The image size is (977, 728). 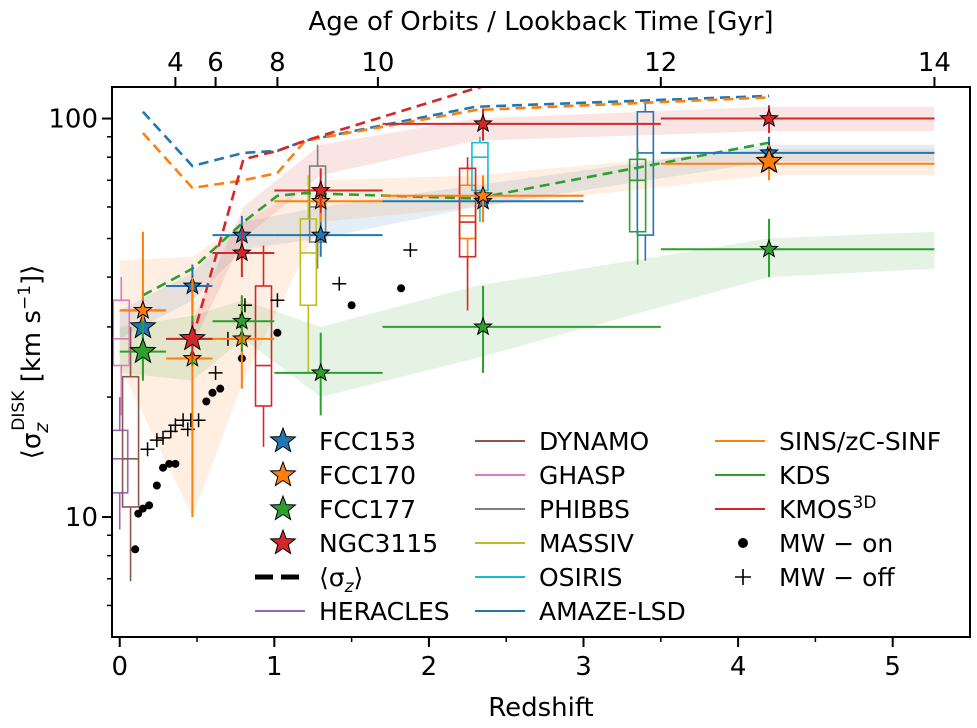 I want to click on legend-label-text: NGC3115, so click(x=378, y=543).